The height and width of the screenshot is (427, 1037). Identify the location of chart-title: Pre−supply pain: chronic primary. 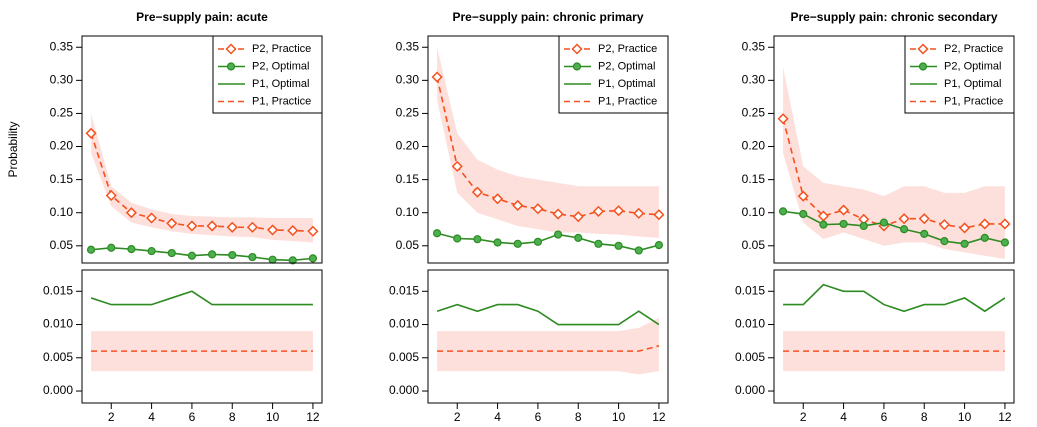
(547, 17).